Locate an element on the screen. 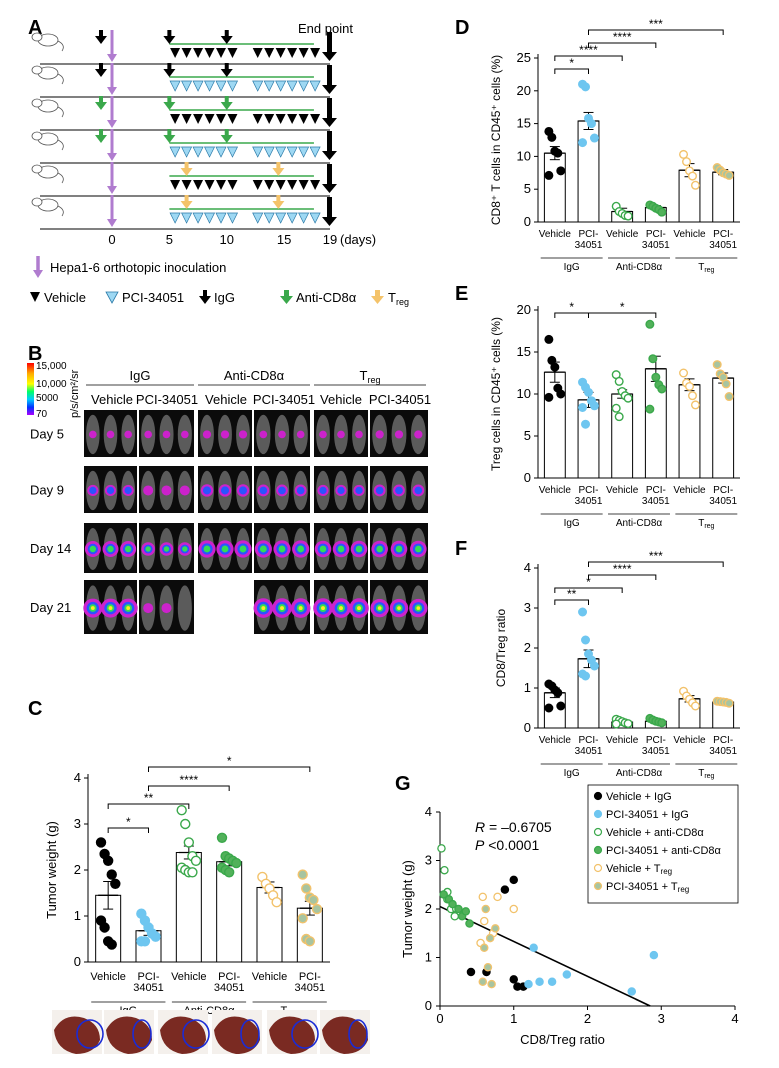 The width and height of the screenshot is (779, 1068). imaging-subgroup-label: PCI-34051 is located at coordinates (400, 399).